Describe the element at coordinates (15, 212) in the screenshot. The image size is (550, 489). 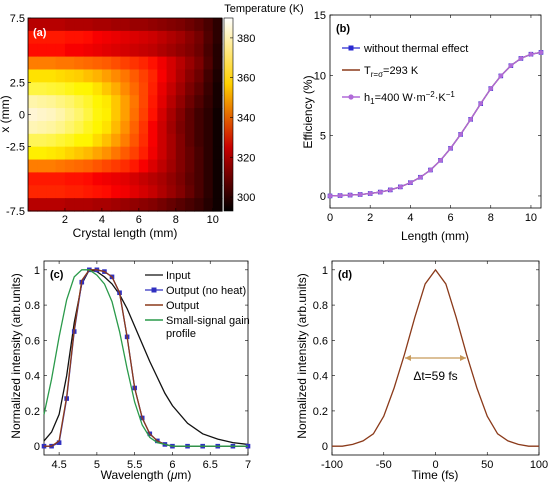
I see `heatmap-y-tick-label: -7.5` at that location.